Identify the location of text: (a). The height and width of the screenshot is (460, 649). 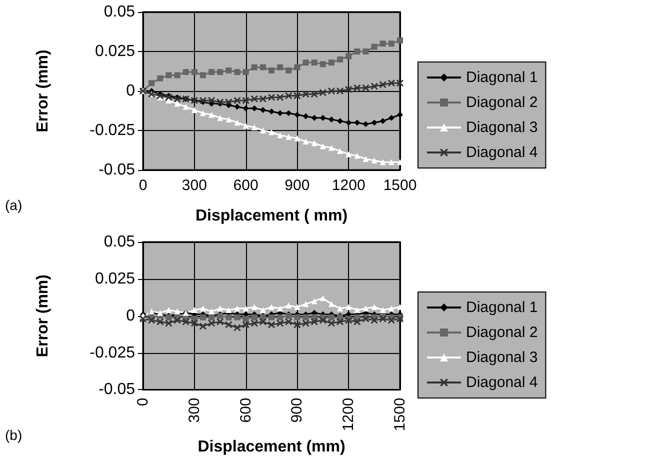
(13, 205).